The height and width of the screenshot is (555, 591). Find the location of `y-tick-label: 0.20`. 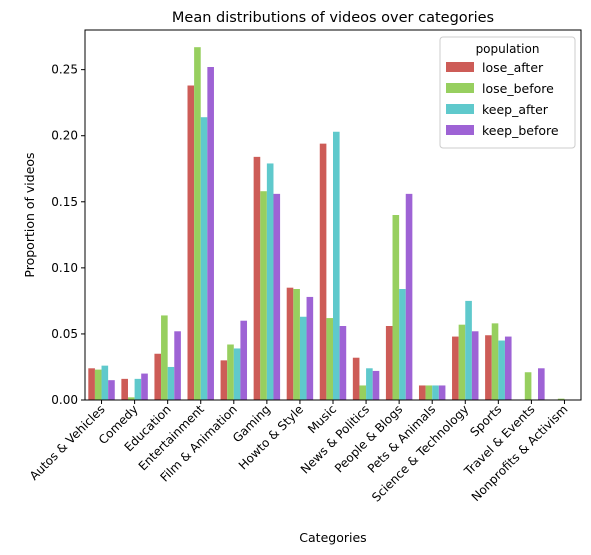

y-tick-label: 0.20 is located at coordinates (64, 136).